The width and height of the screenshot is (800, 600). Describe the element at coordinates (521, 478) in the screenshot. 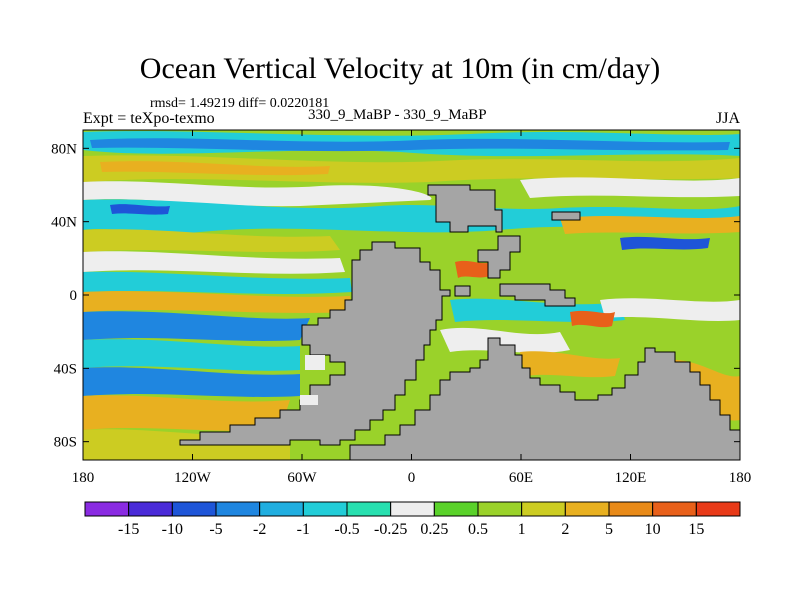

I see `lon-tick-label: 60E` at that location.